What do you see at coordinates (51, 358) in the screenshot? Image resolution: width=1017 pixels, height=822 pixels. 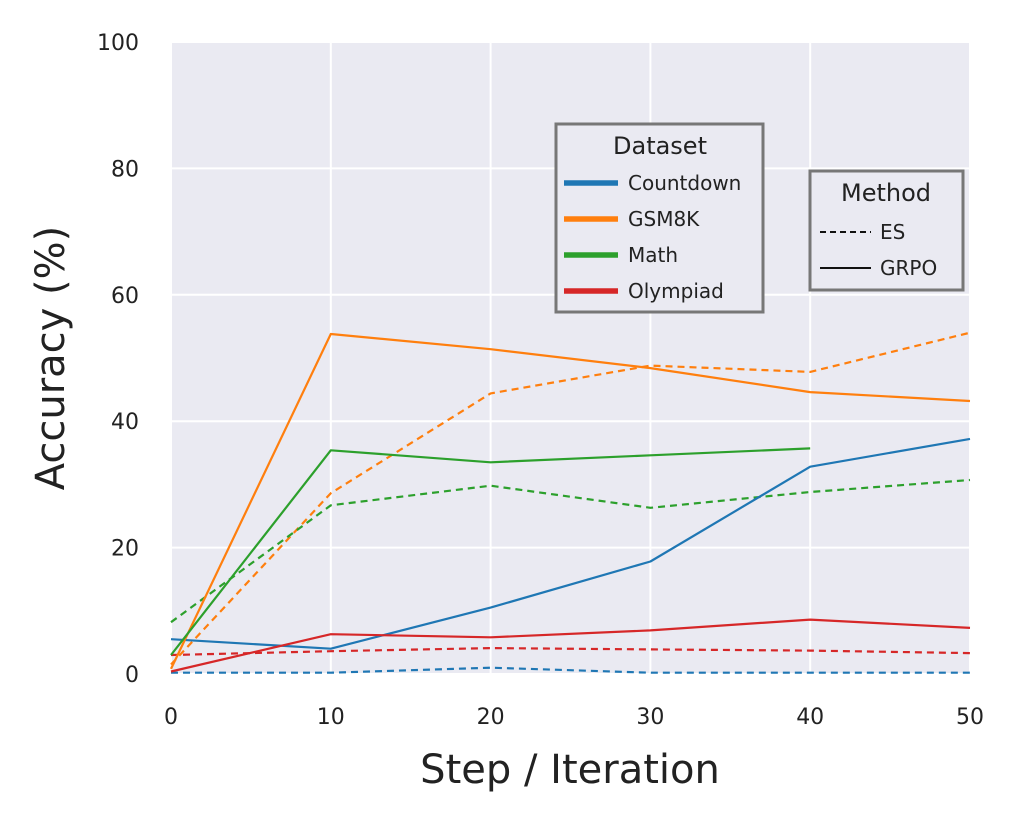 I see `y-axis-title: Accuracy (%)` at bounding box center [51, 358].